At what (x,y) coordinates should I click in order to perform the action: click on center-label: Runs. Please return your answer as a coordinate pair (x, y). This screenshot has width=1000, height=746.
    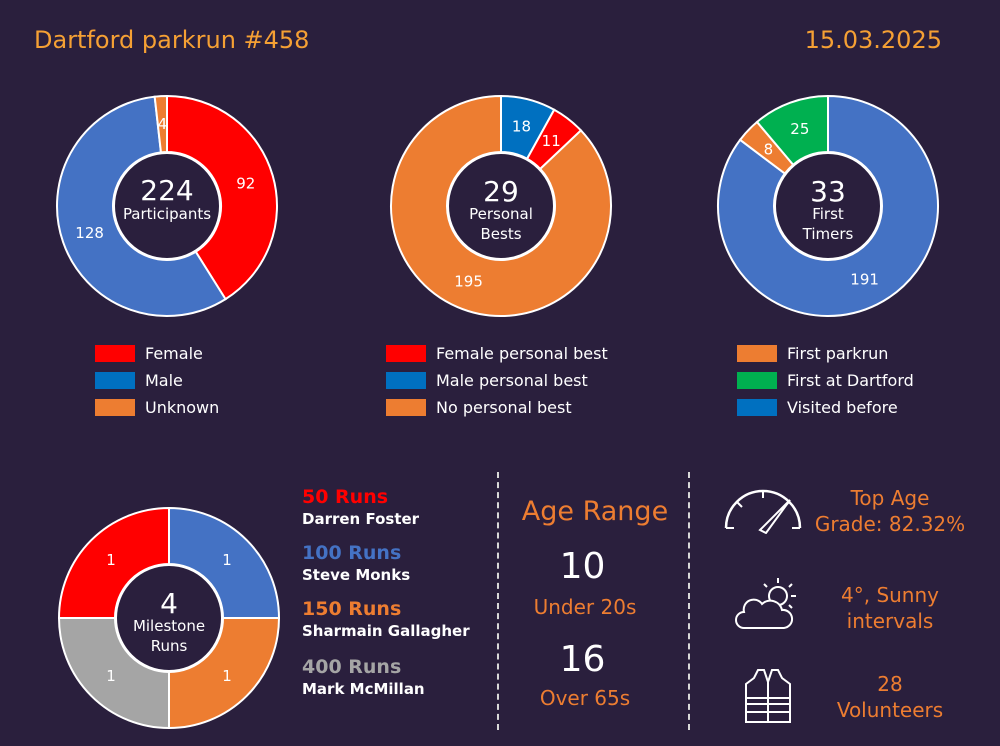
    Looking at the image, I should click on (169, 646).